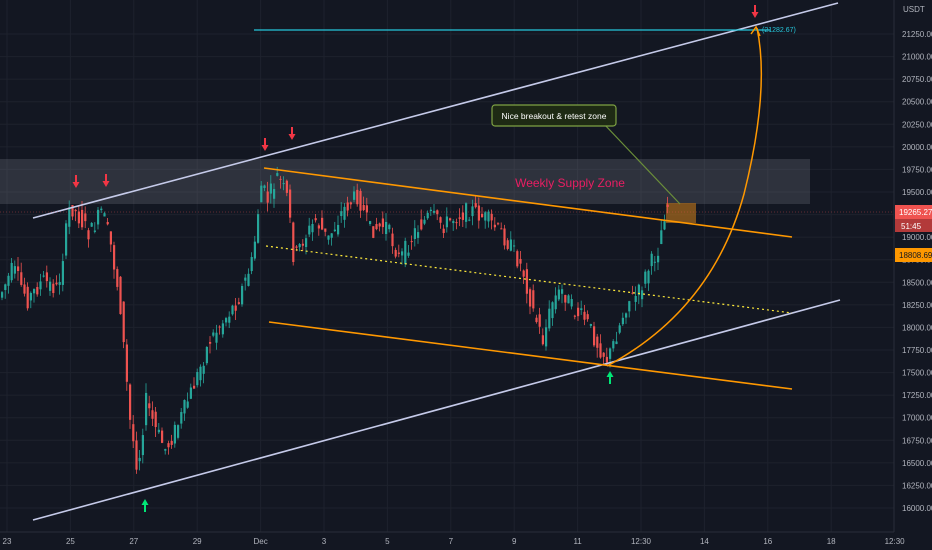  Describe the element at coordinates (684, 197) in the screenshot. I see `projected-move-curve` at that location.